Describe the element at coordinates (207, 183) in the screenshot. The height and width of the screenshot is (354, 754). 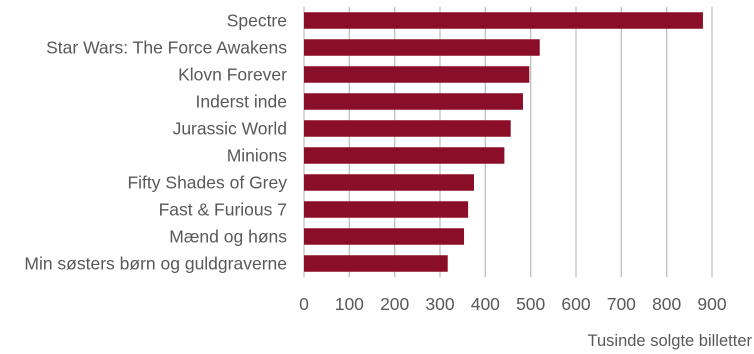
I see `category-label-6: Fifty Shades of Grey` at that location.